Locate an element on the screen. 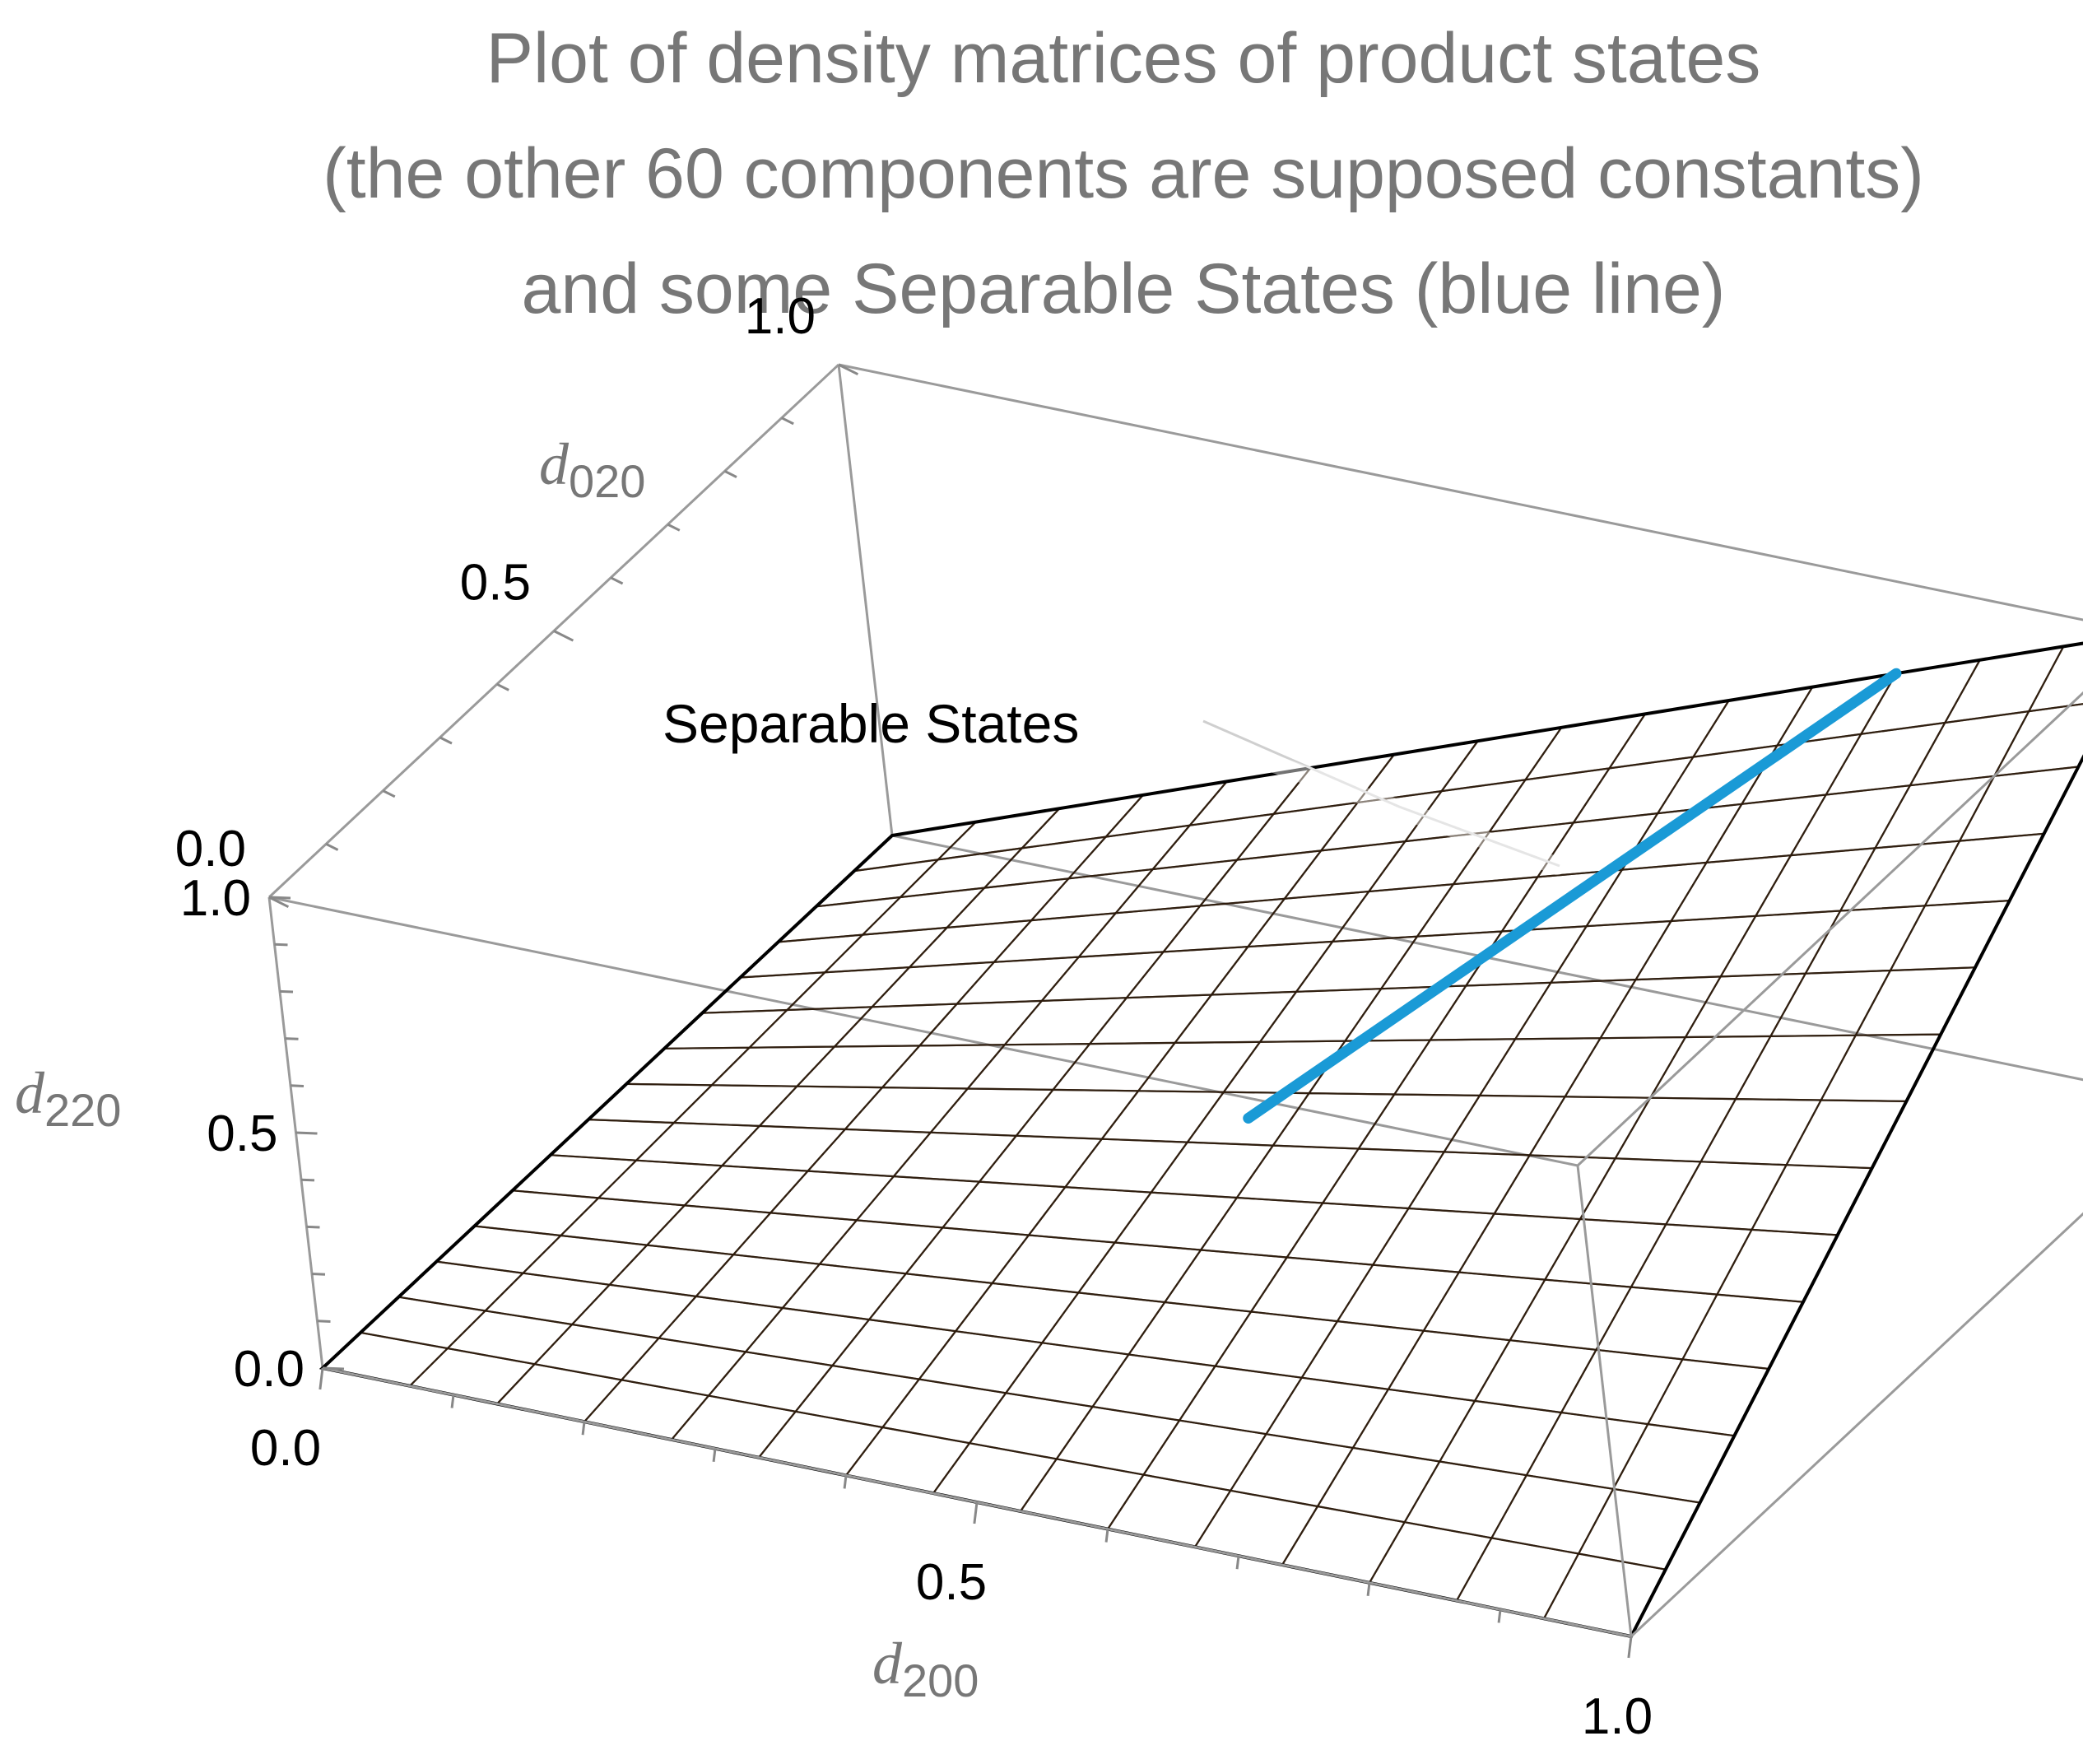  annotation-label: Separable States is located at coordinates (871, 723).